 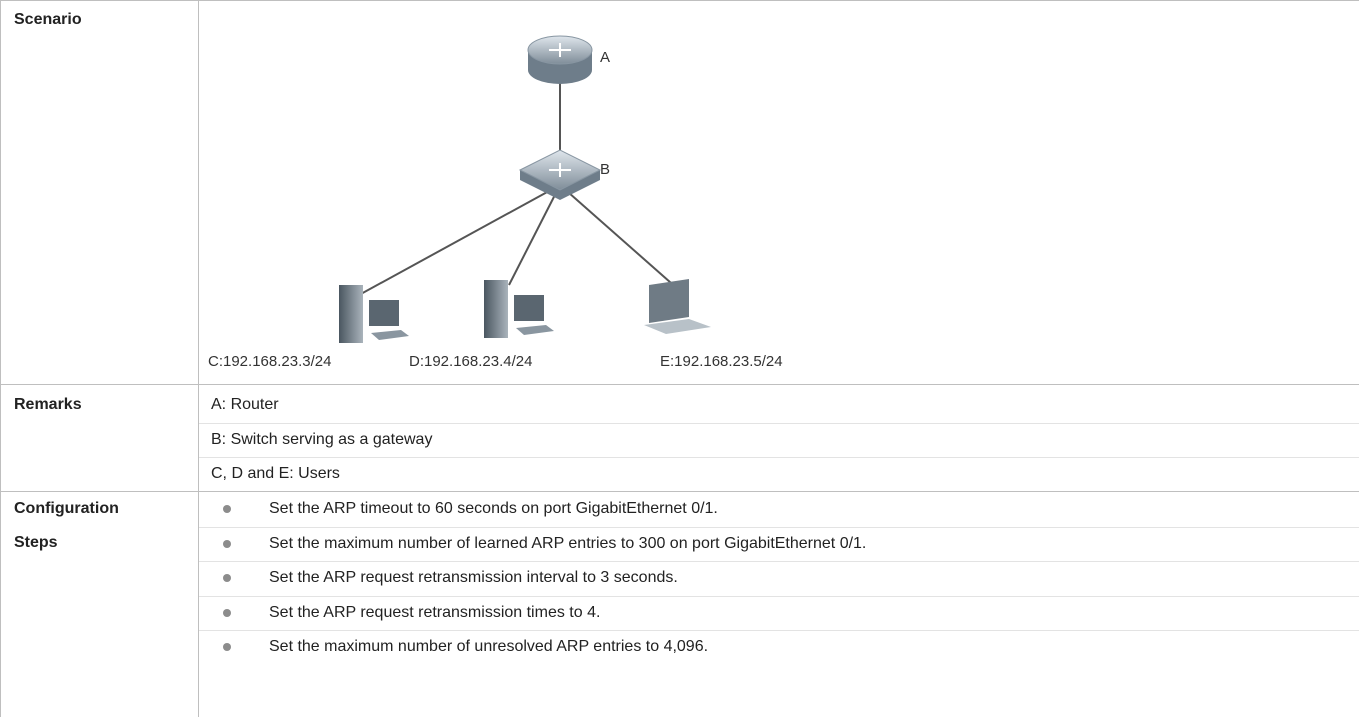 I want to click on switch-icon, so click(x=560, y=174).